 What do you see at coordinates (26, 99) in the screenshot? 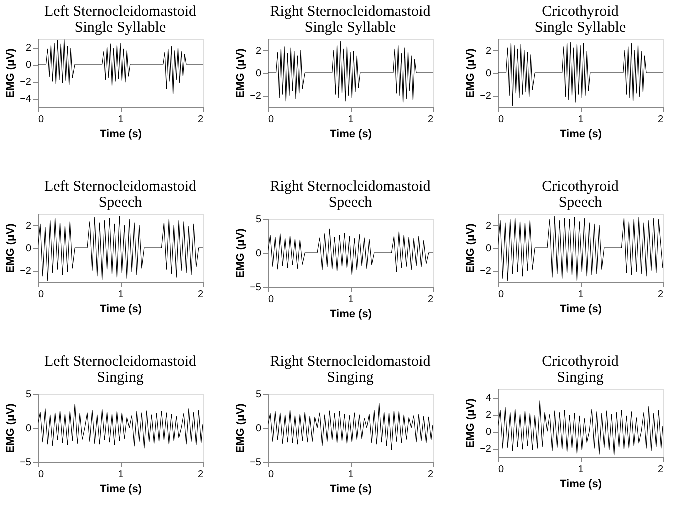
I see `y-tick-label: −4` at bounding box center [26, 99].